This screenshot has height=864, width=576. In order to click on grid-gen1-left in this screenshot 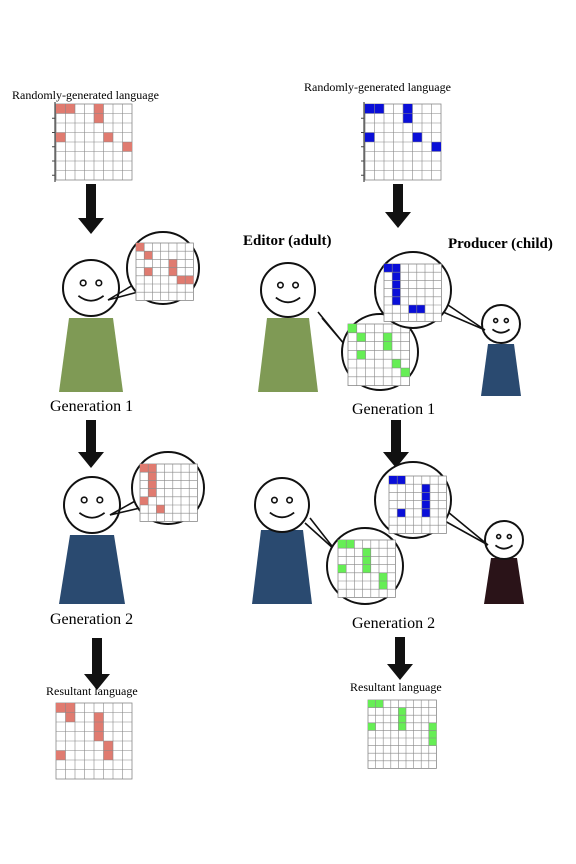, I will do `click(164, 271)`.